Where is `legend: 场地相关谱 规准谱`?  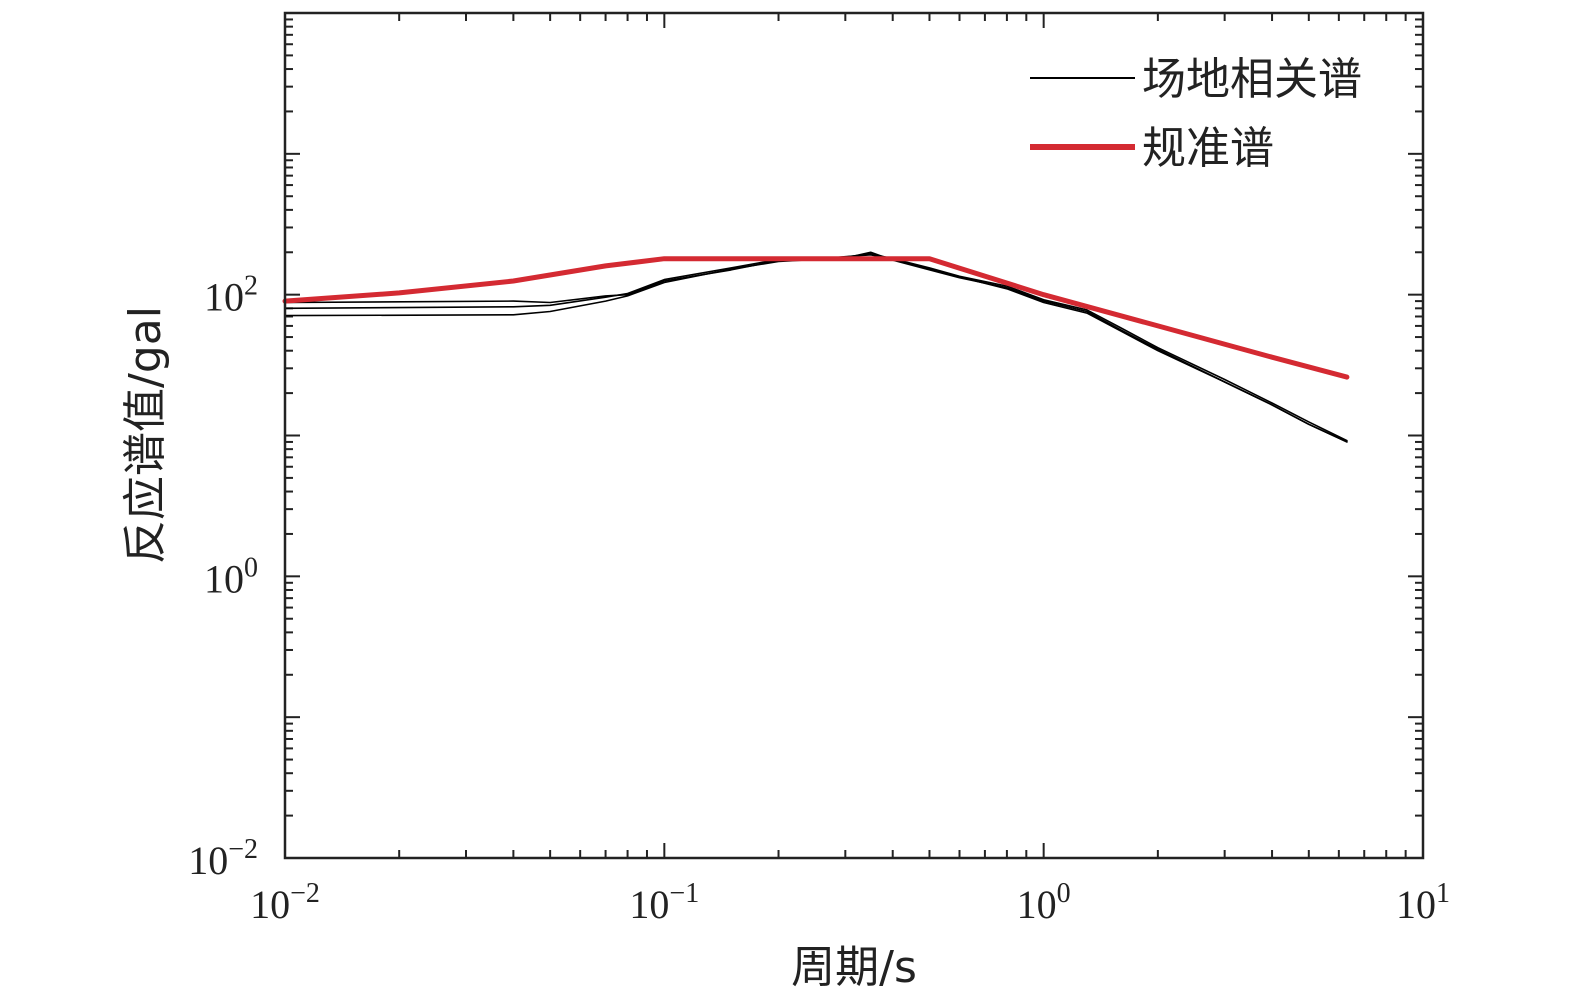 legend: 场地相关谱 规准谱 is located at coordinates (1196, 114).